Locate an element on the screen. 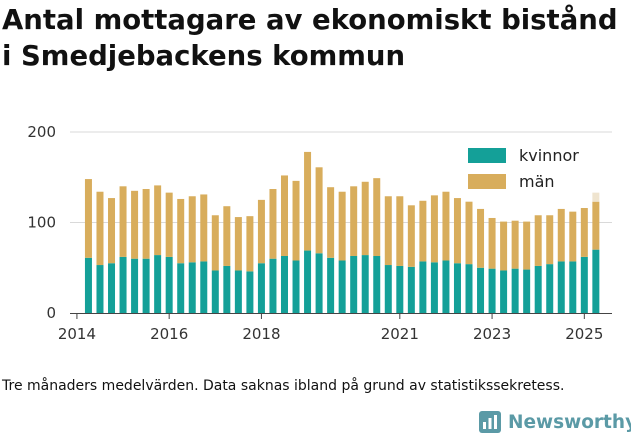  newsworthy-logo-icon is located at coordinates (490, 422).